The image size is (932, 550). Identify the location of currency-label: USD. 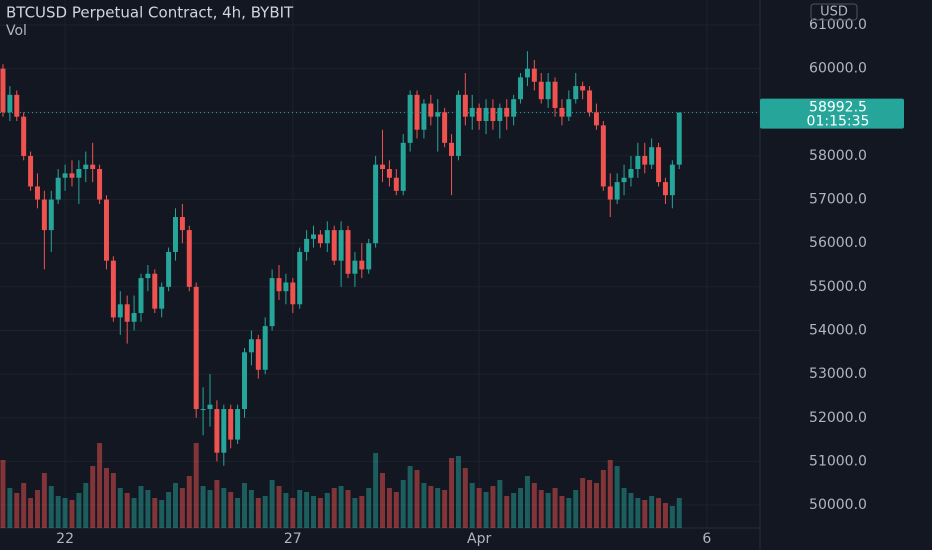
(834, 12).